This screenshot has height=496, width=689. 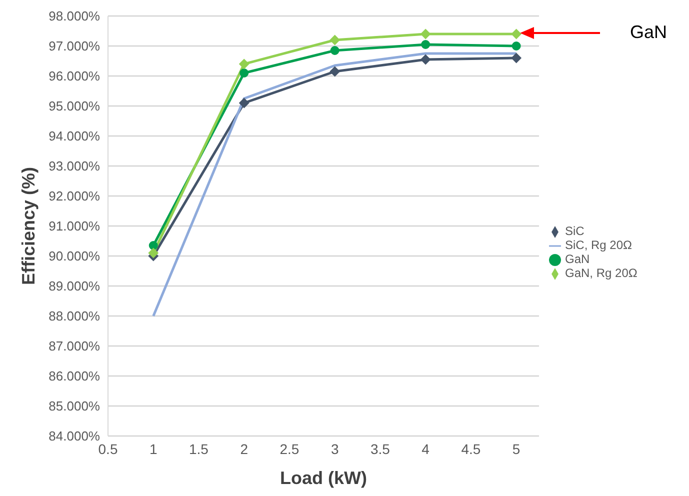 What do you see at coordinates (649, 32) in the screenshot?
I see `text: GaN` at bounding box center [649, 32].